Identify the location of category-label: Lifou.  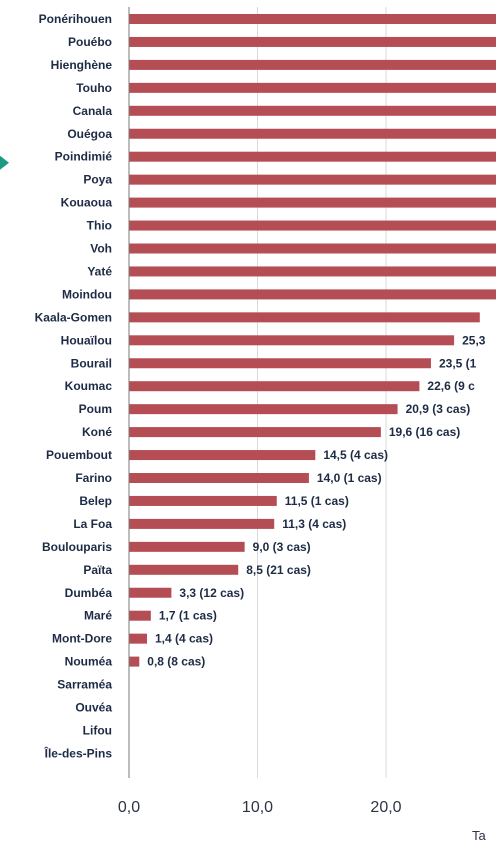
(97, 730).